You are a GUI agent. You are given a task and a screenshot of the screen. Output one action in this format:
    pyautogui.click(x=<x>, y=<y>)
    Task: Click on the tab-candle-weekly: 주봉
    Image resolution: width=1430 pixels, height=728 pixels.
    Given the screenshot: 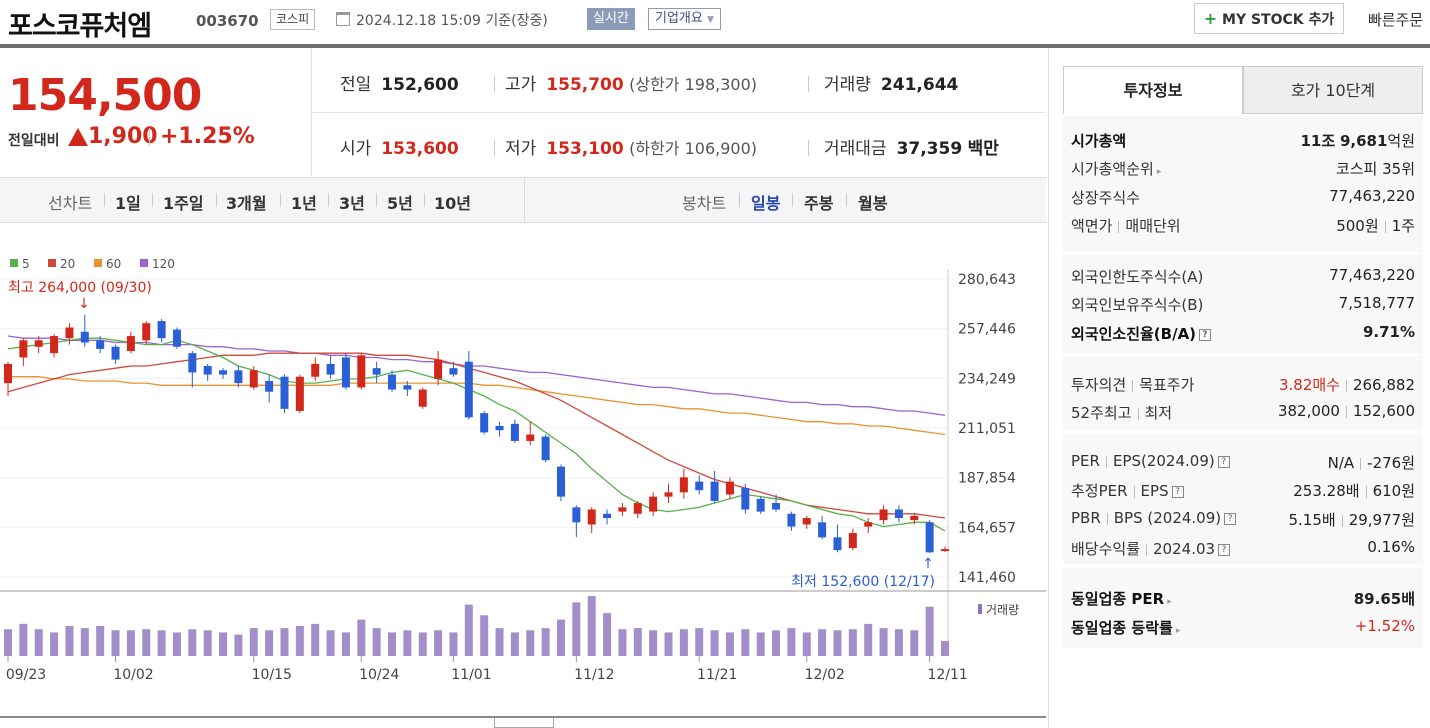 What is the action you would take?
    pyautogui.click(x=819, y=203)
    